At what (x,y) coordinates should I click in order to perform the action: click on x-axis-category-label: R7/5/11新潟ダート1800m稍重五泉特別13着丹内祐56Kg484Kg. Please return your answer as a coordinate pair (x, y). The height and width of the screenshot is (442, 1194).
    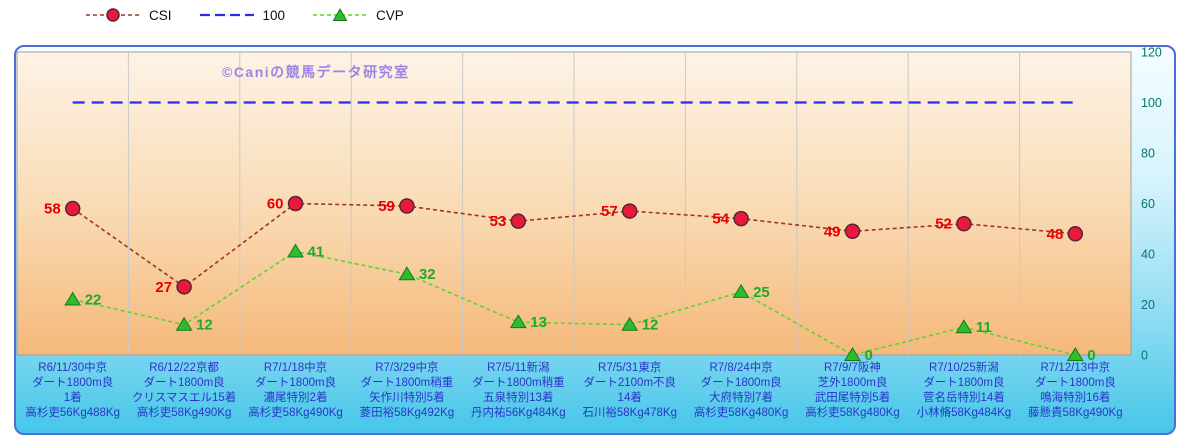
    Looking at the image, I should click on (518, 389).